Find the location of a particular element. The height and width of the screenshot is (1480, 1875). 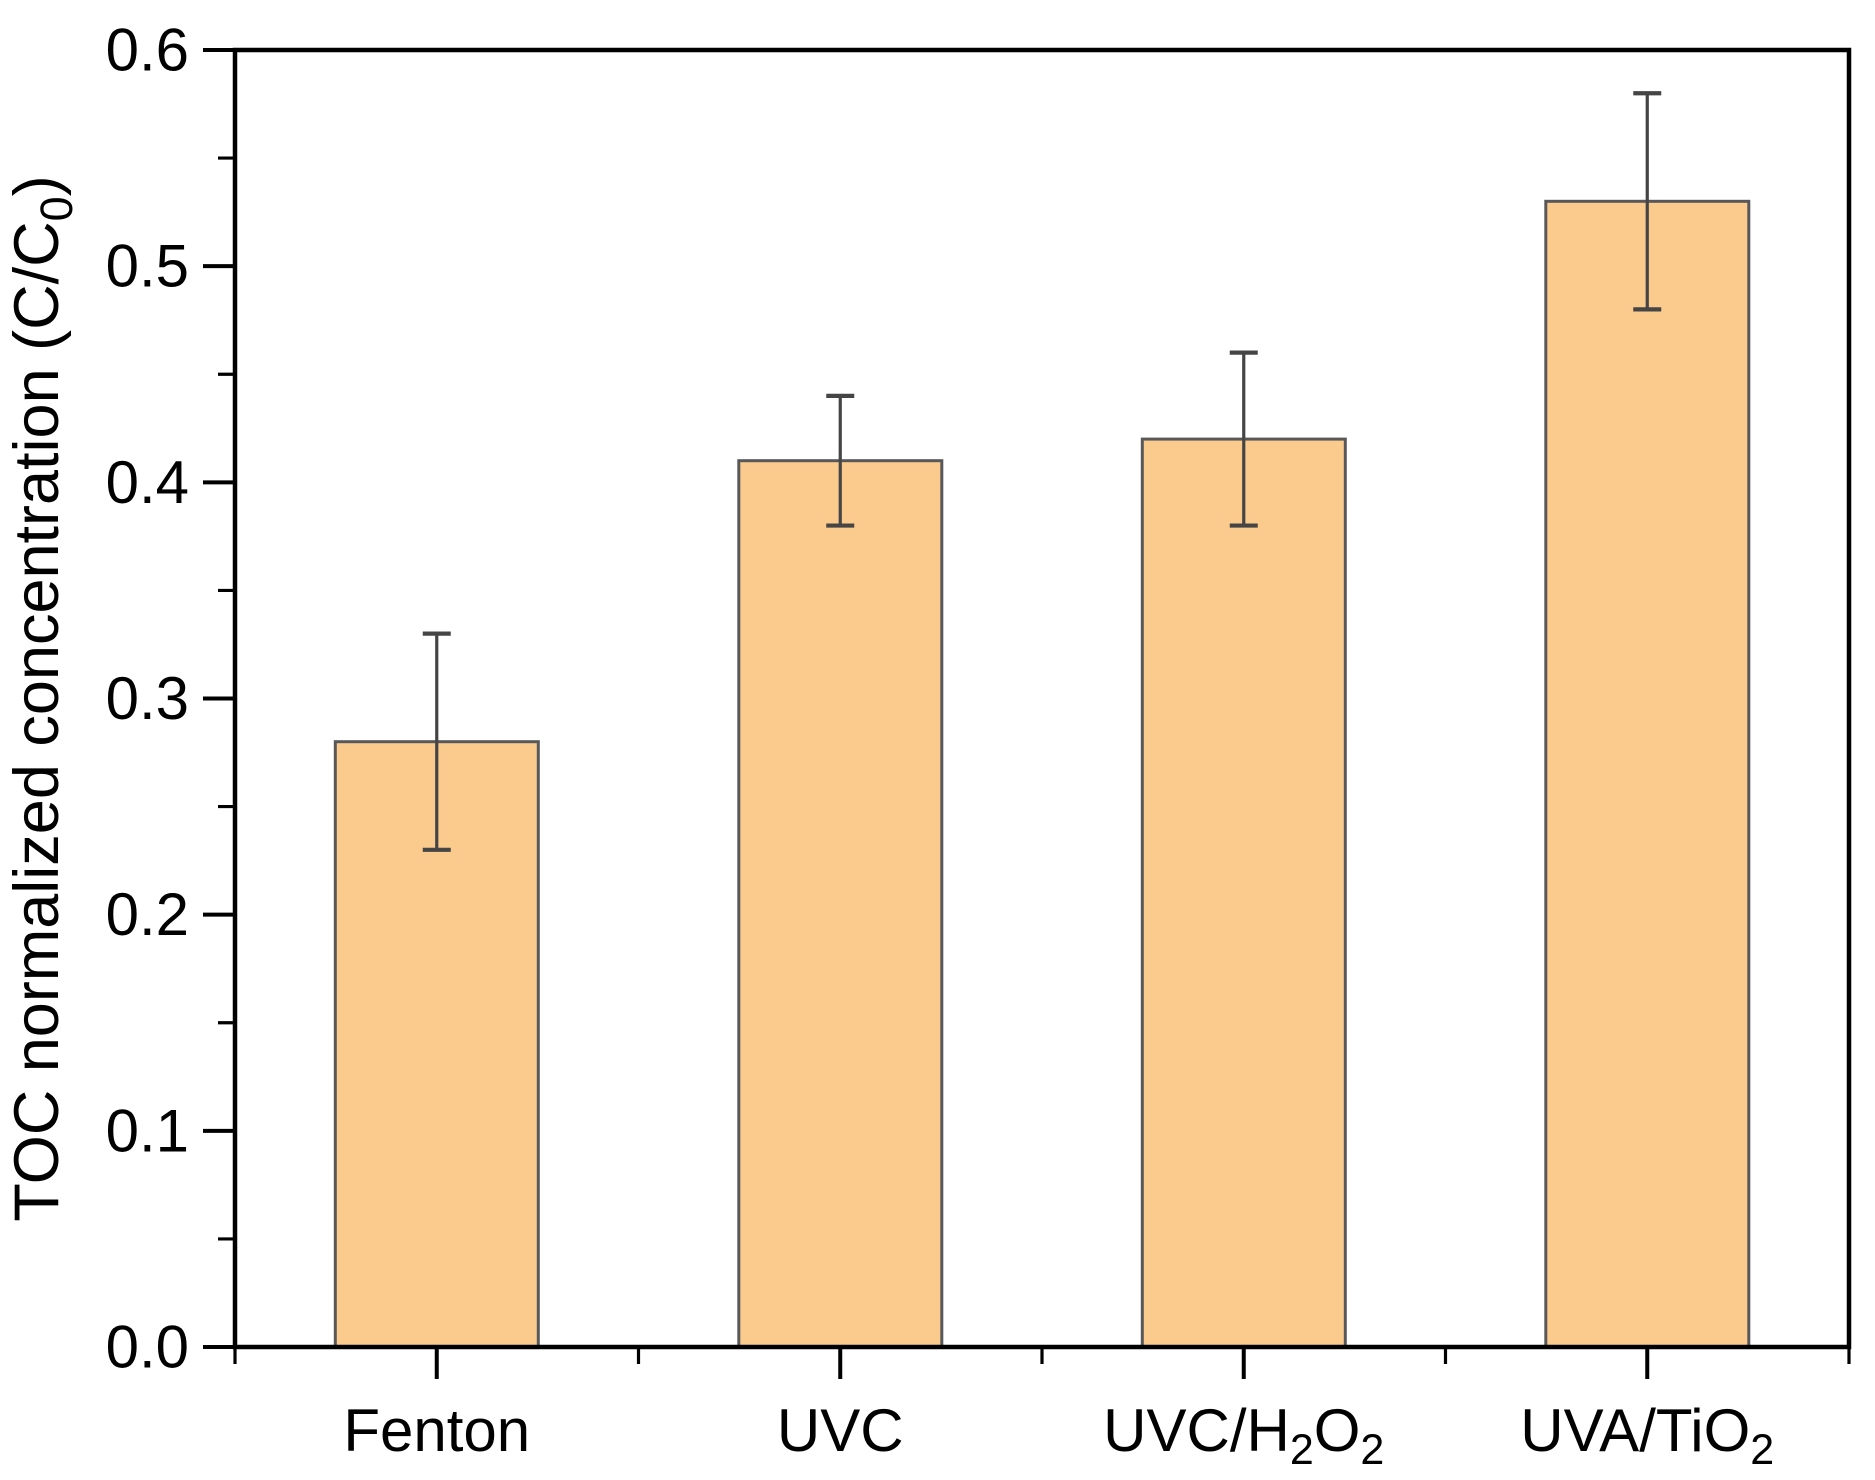

y-axis-title: TOC normalized concentration (C/C0) is located at coordinates (42, 698).